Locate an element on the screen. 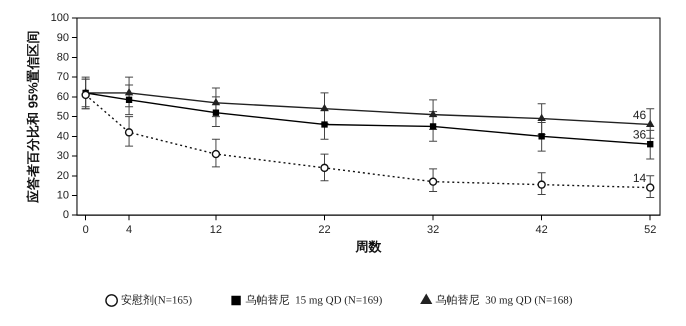 Image resolution: width=686 pixels, height=326 pixels. x-tick-label: 42 is located at coordinates (542, 230).